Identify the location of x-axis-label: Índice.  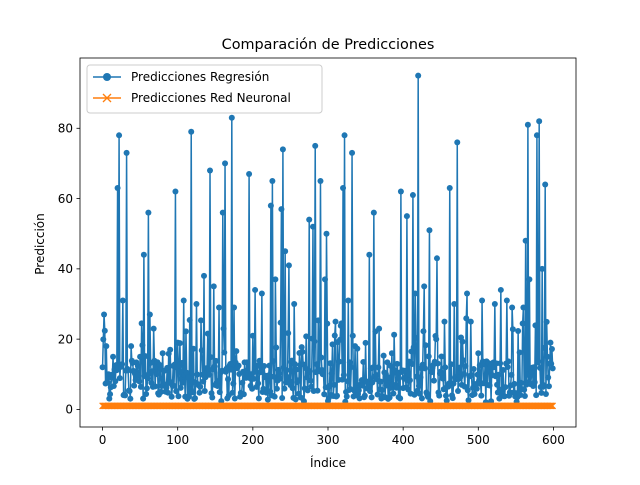
(328, 462).